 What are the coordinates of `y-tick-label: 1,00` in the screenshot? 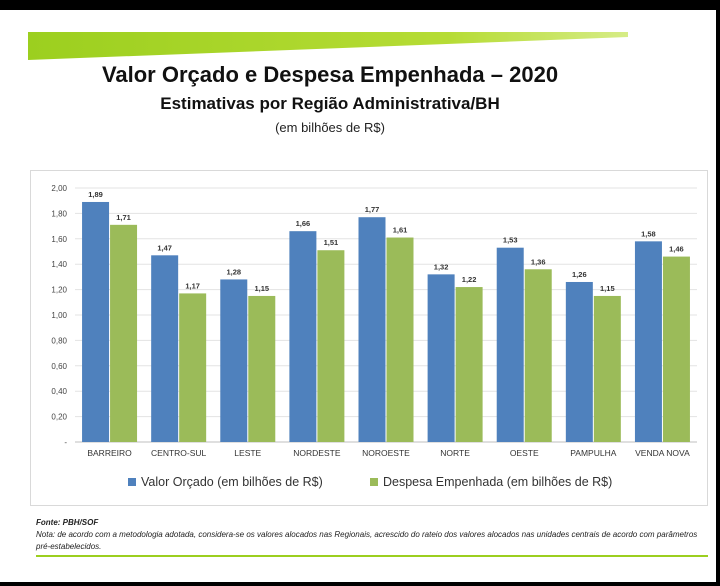 It's located at (59, 315).